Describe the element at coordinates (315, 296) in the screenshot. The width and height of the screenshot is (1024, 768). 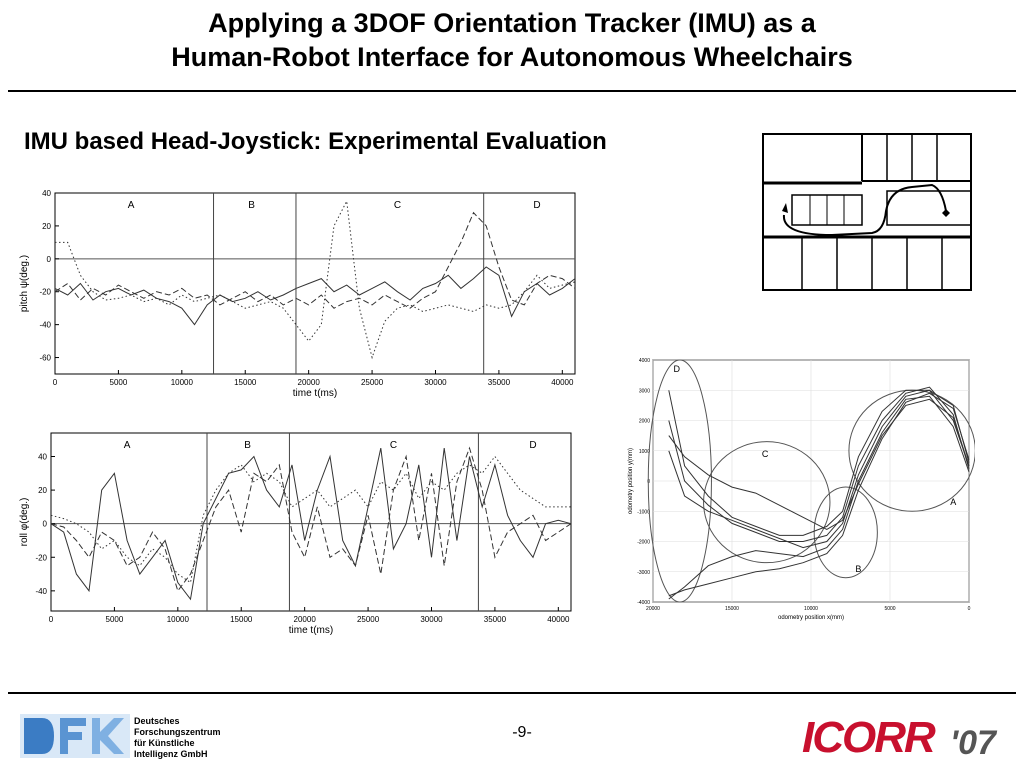
I see `series-line-solid` at that location.